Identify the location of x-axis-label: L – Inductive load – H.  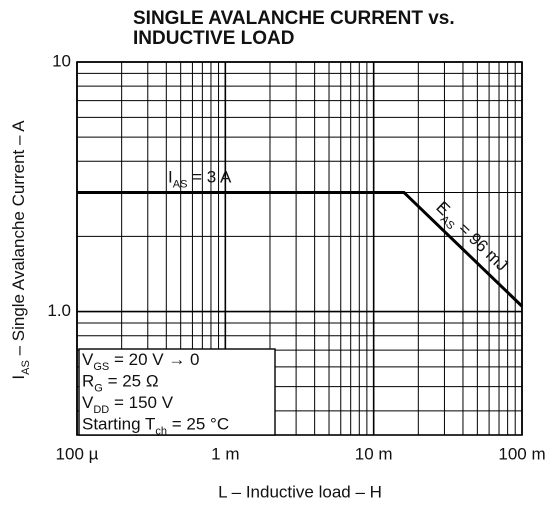
(300, 491).